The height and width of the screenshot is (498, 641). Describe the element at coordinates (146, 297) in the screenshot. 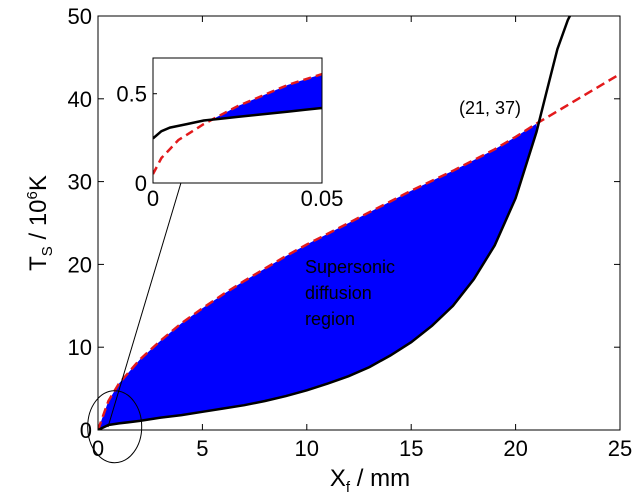

I see `zoom-arrow` at that location.